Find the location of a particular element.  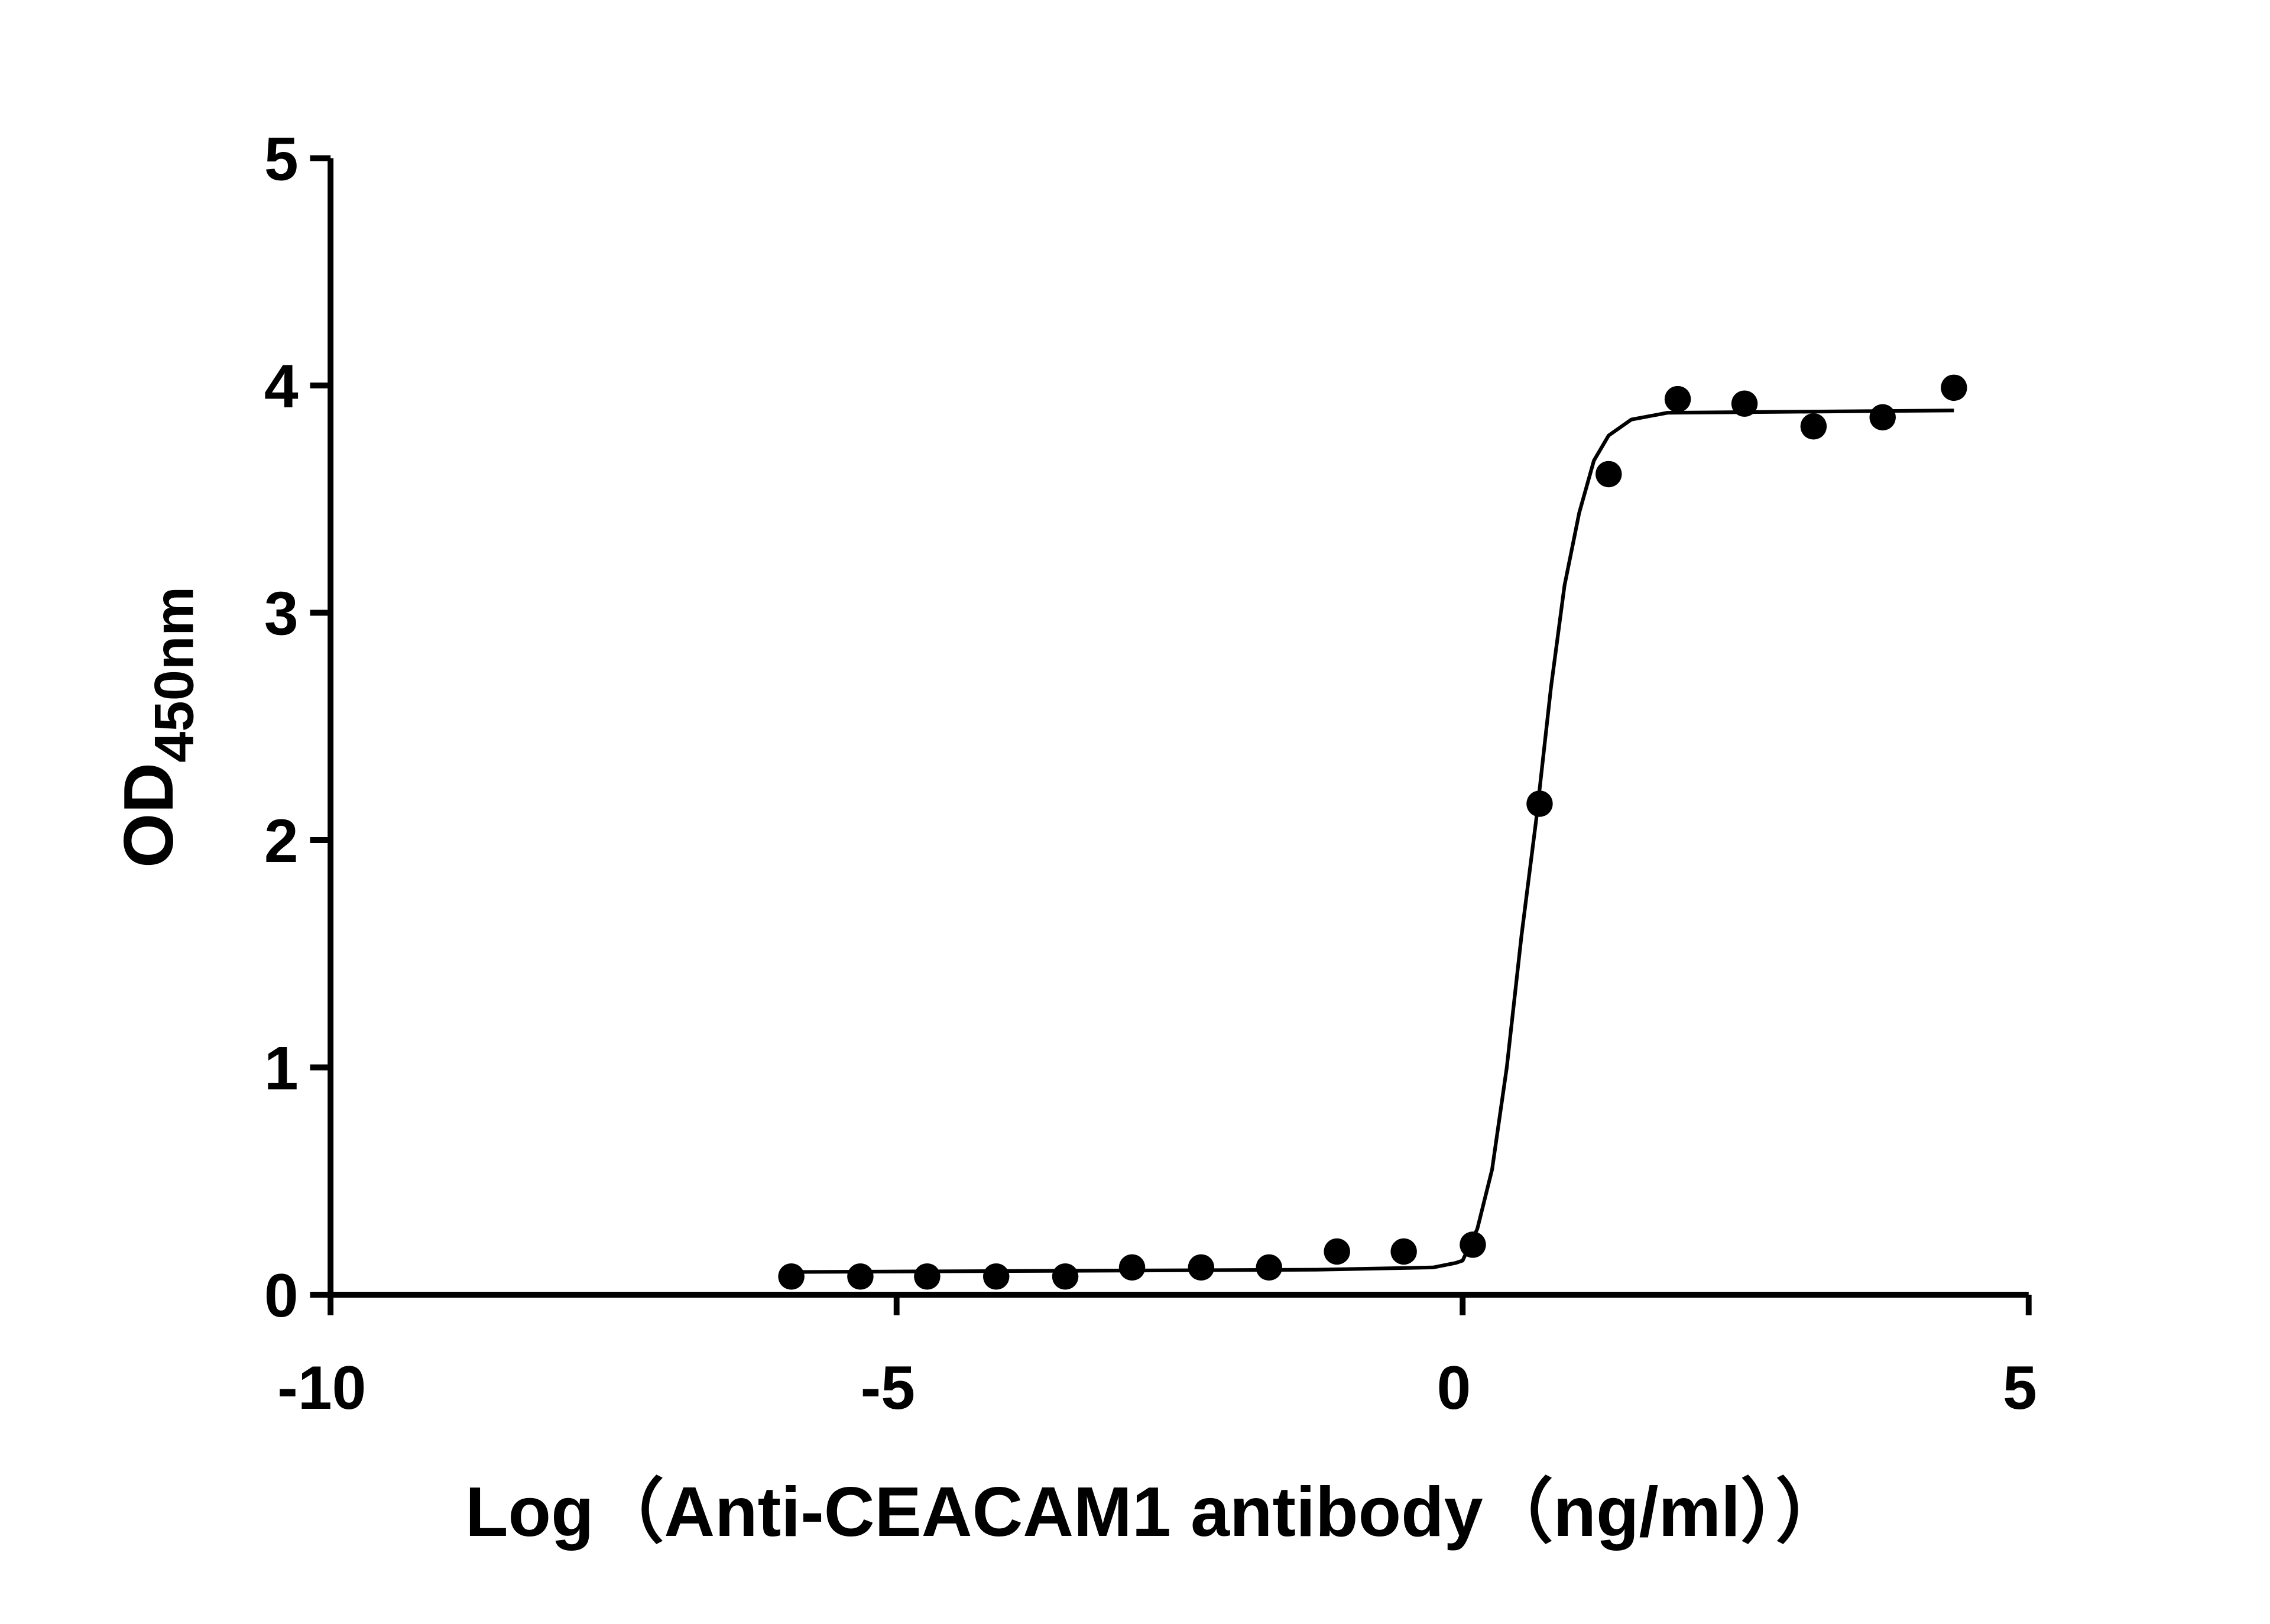

y-tick-label: 0 is located at coordinates (281, 1296).